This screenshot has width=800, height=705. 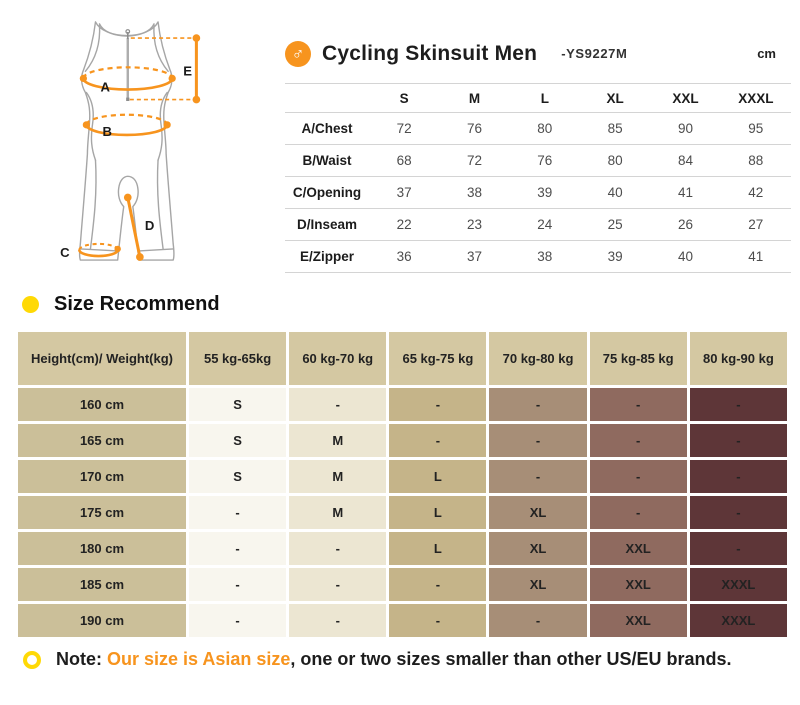 I want to click on measurement-row: A/Chest 72 76 80 85 90 95, so click(x=538, y=128).